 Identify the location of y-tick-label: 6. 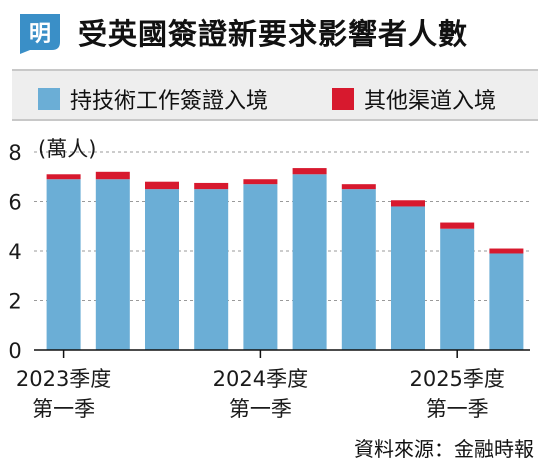
(14, 203).